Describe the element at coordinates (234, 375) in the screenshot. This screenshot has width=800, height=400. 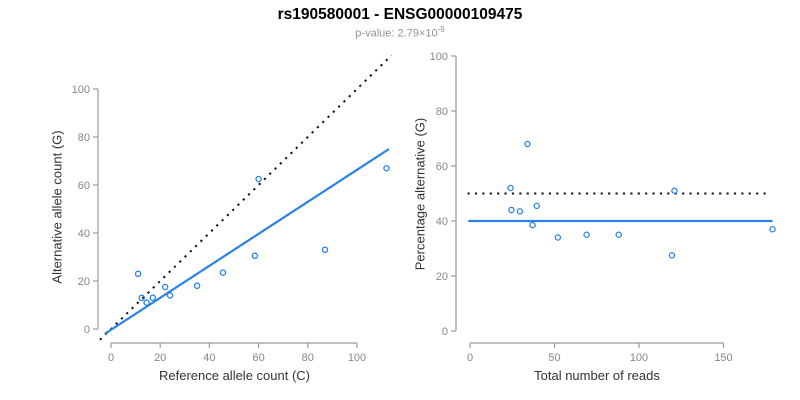
I see `left-x-axis-title: Reference allele count (C)` at that location.